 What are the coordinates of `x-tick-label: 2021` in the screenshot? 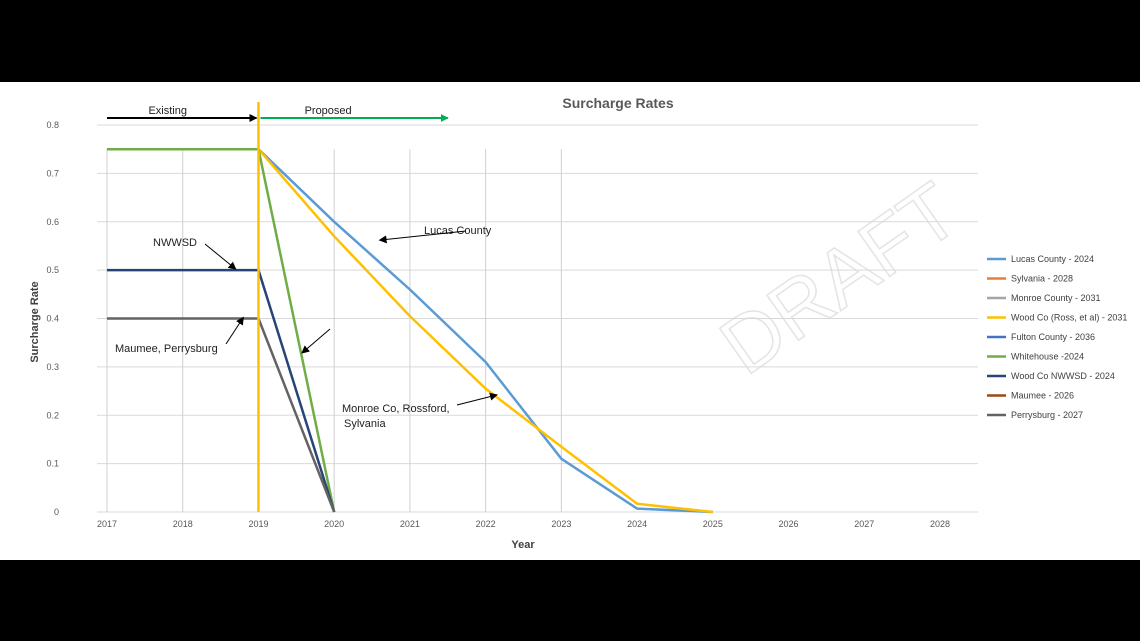 It's located at (410, 524).